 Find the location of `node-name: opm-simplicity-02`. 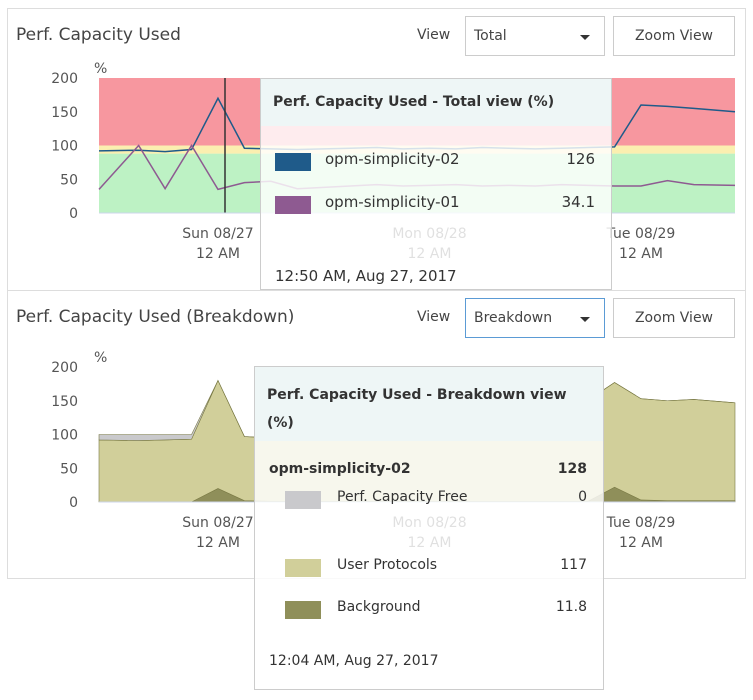

node-name: opm-simplicity-02 is located at coordinates (340, 469).